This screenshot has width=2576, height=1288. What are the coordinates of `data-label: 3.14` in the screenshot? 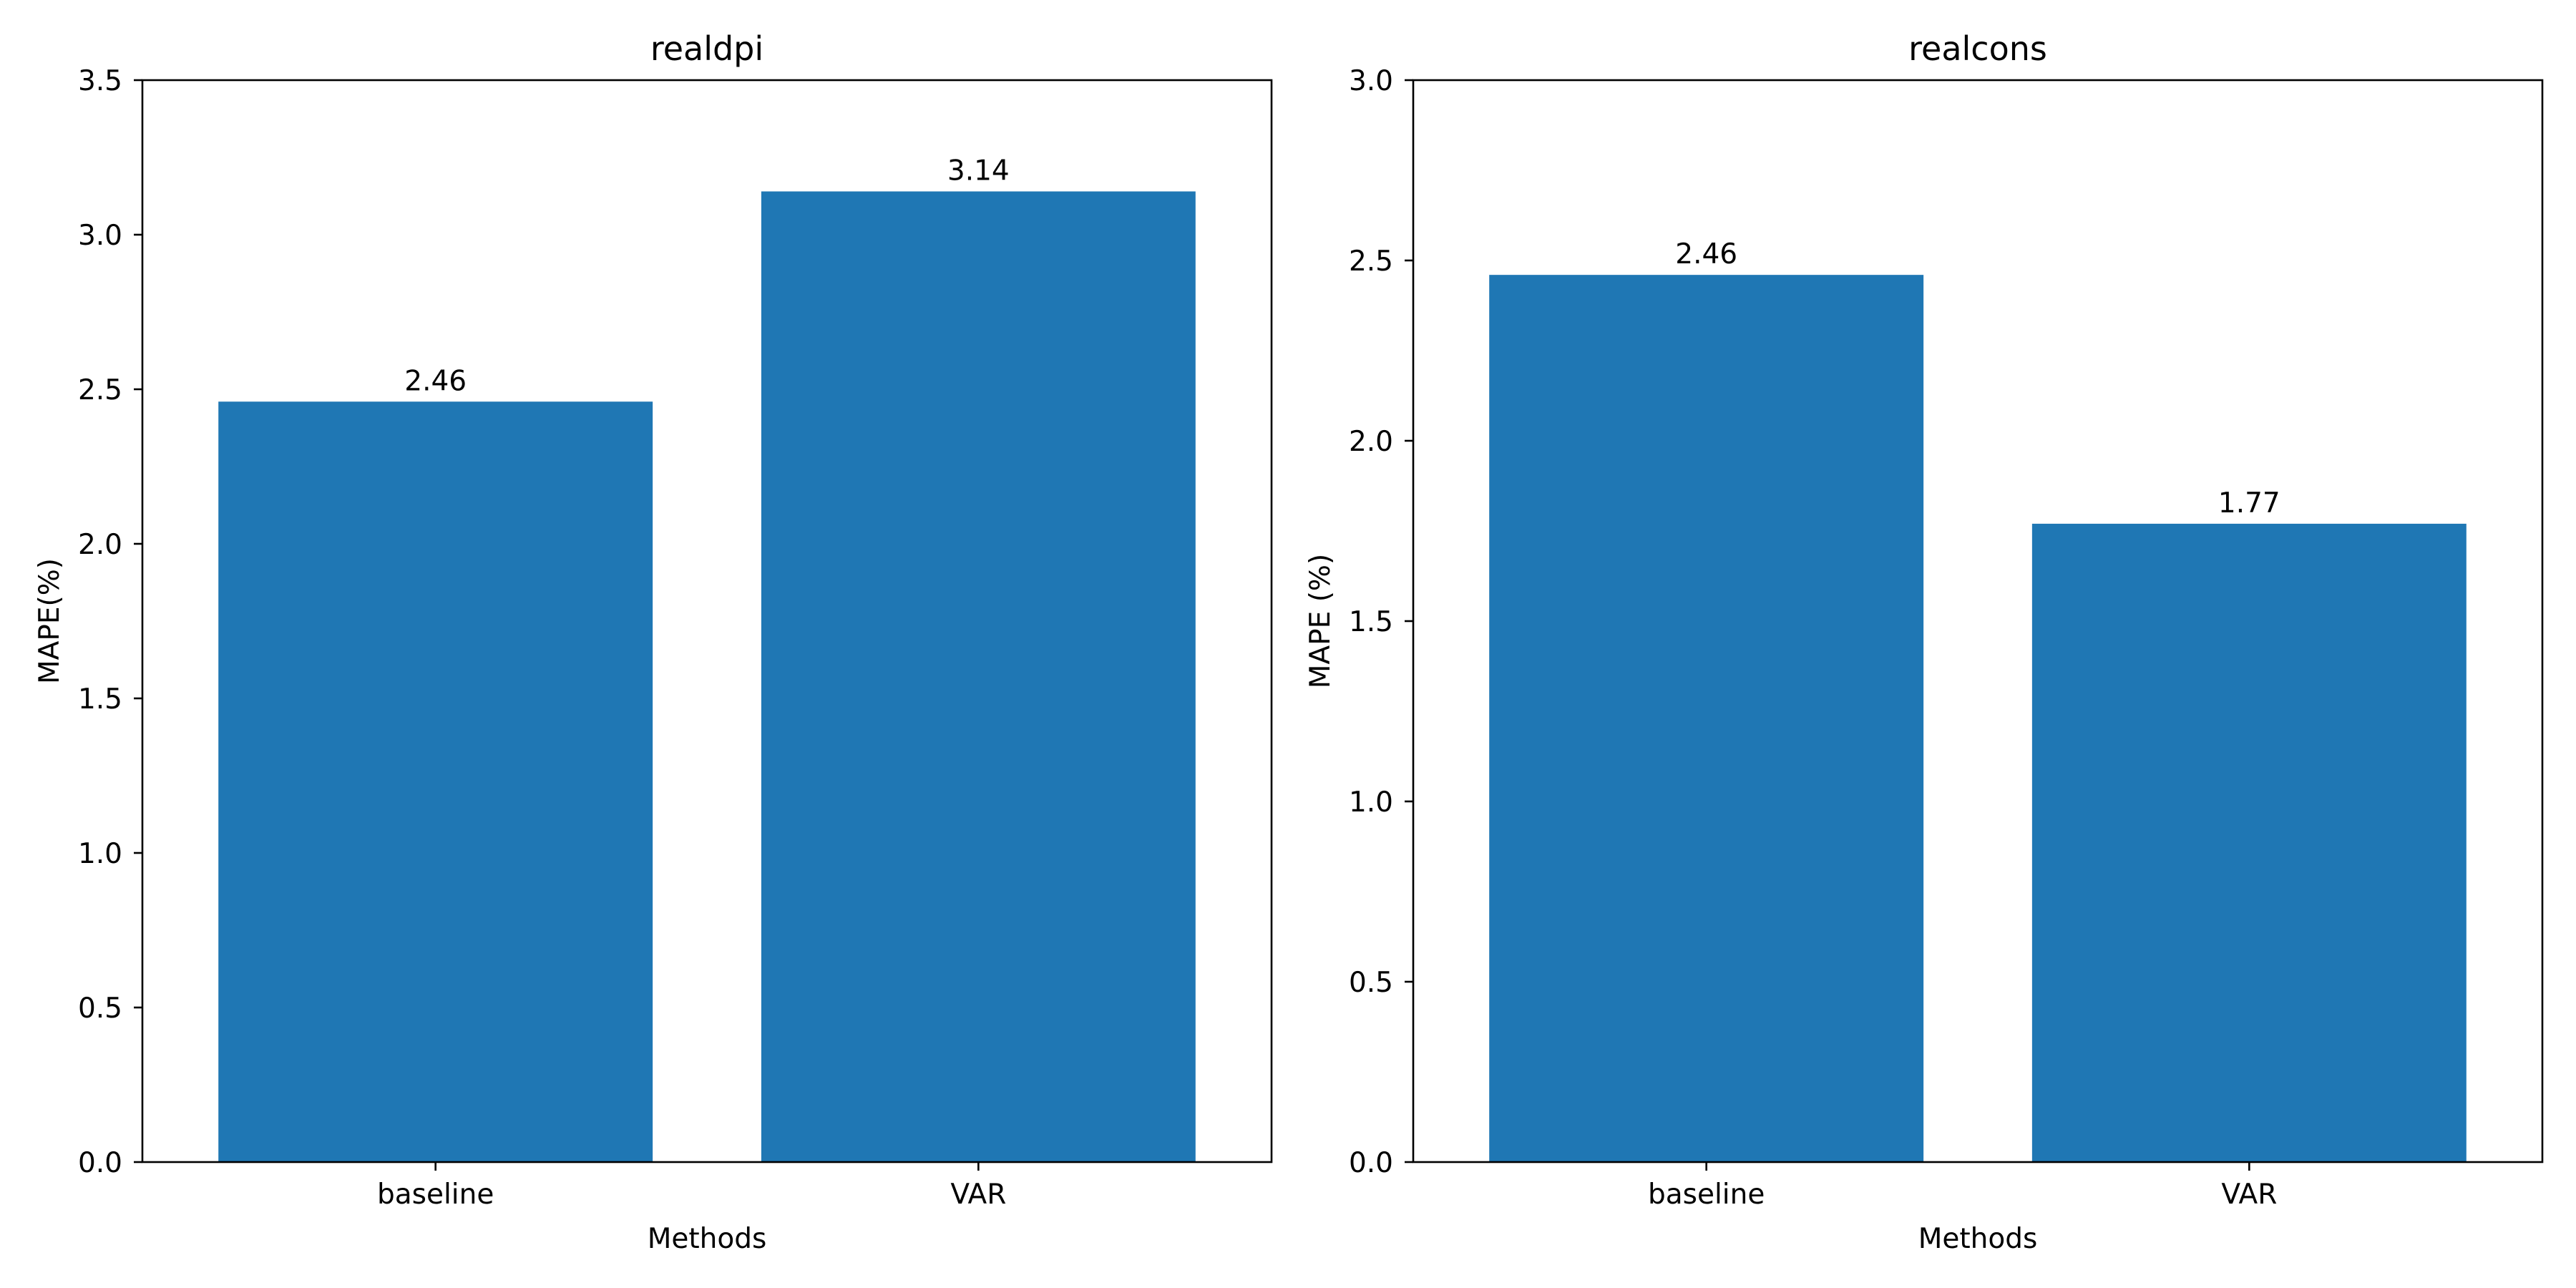 It's located at (978, 171).